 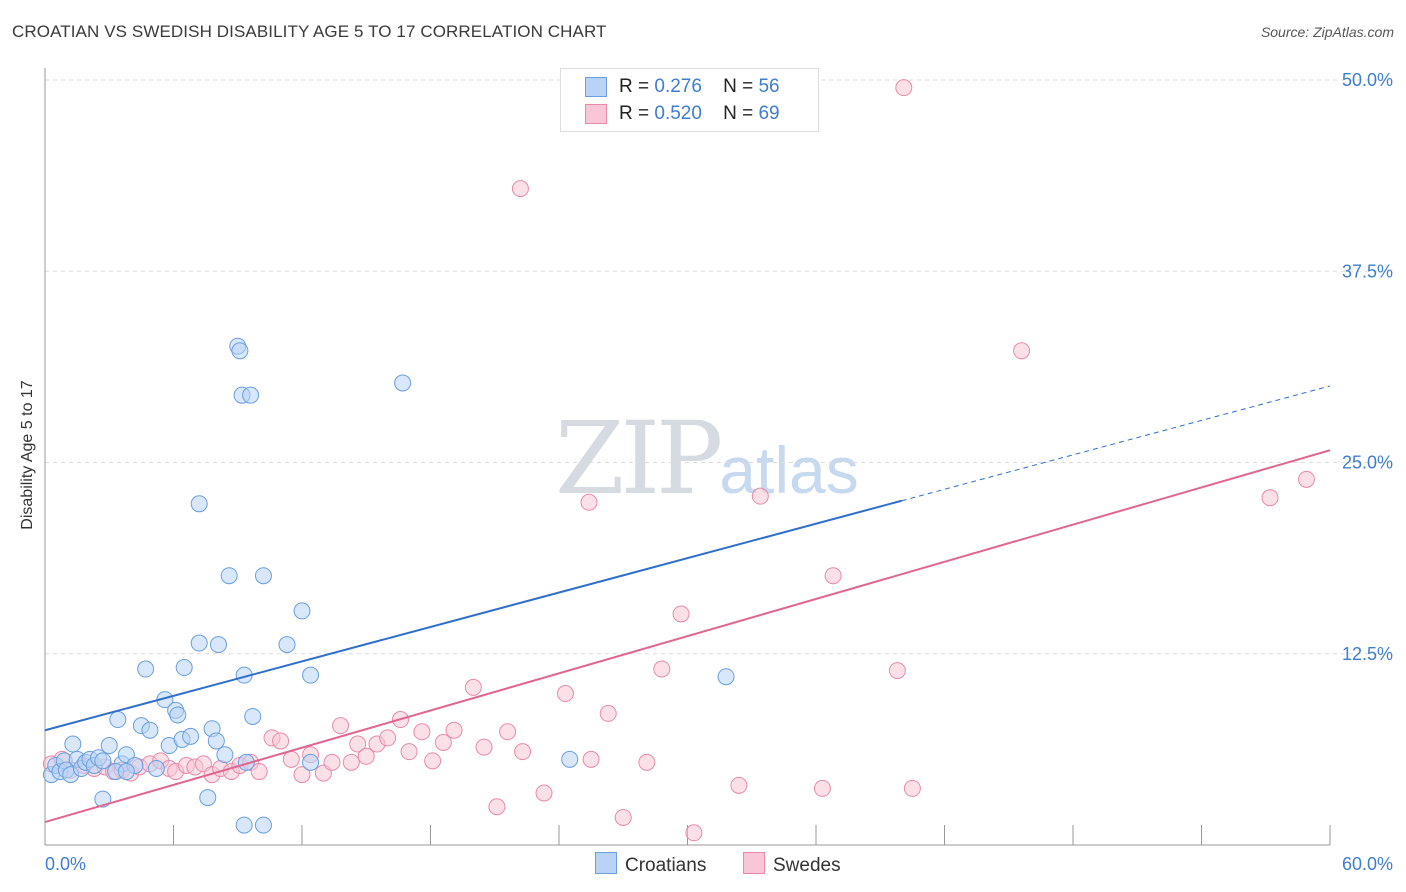 What do you see at coordinates (678, 113) in the screenshot?
I see `legend-r-value: 0.520` at bounding box center [678, 113].